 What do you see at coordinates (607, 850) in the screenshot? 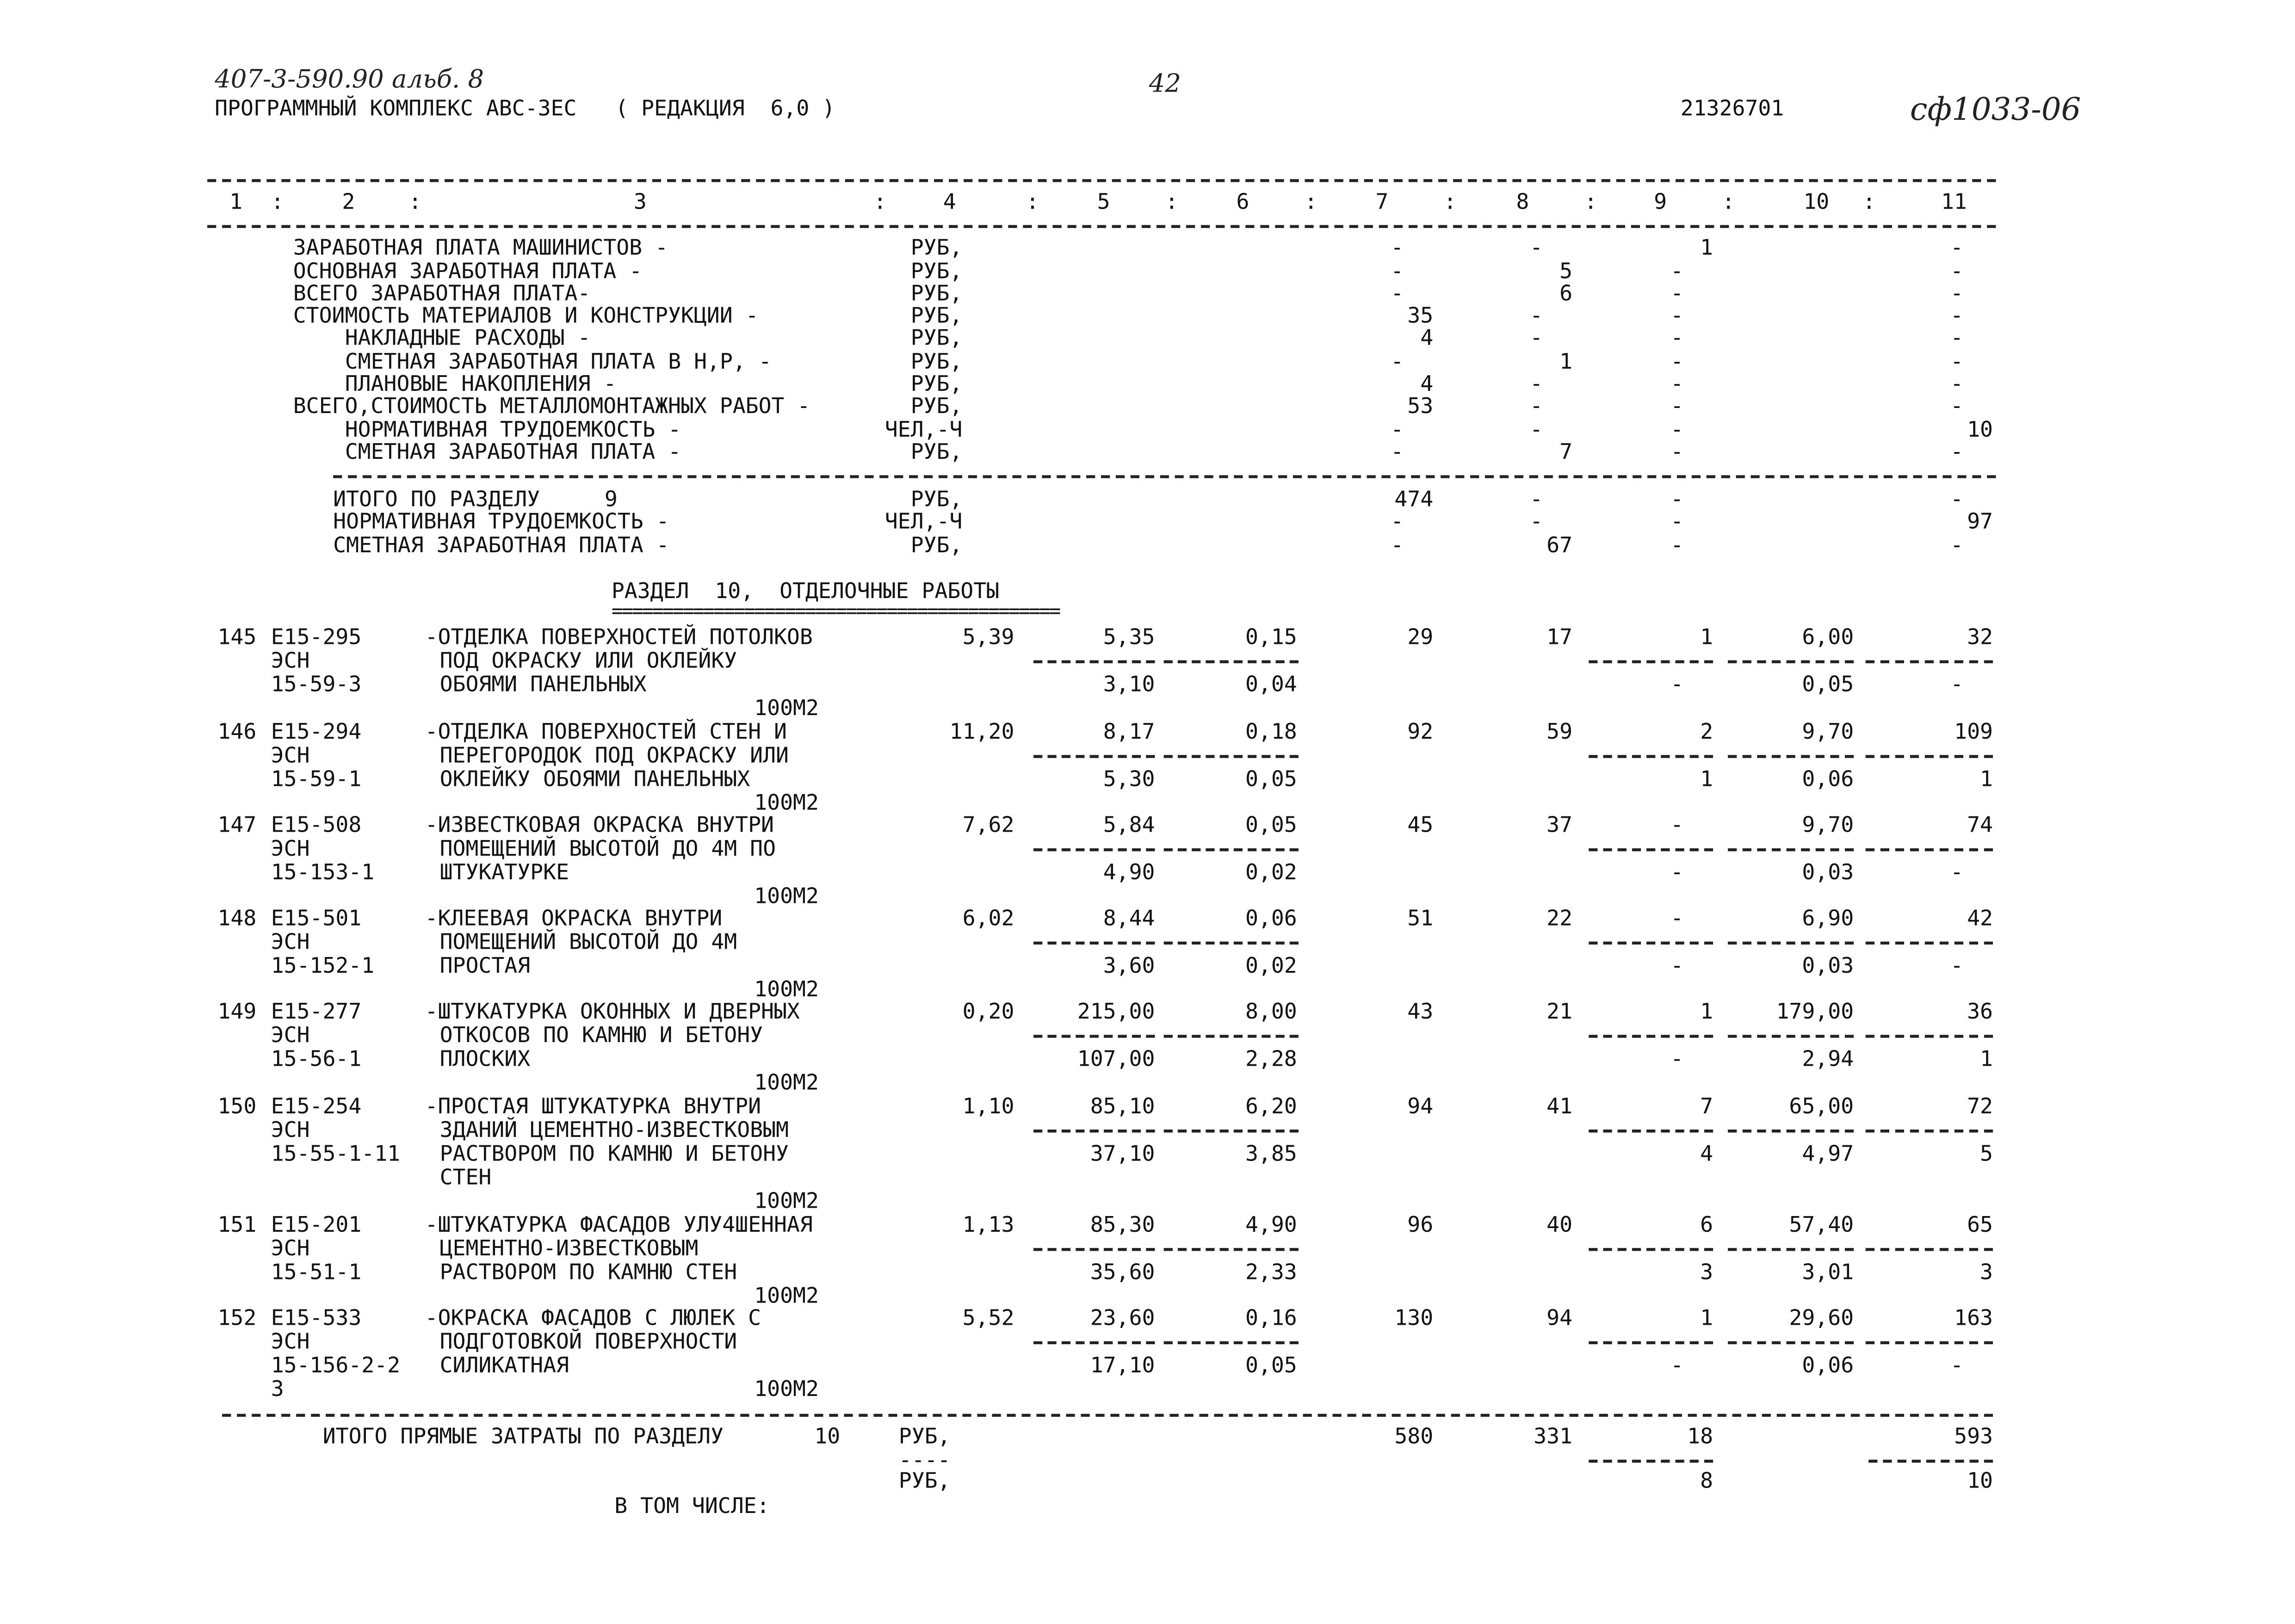
I see `item-description-line: ПОМЕЩЕНИЙ ВЫСОТОЙ ДО 4М ПО` at bounding box center [607, 850].